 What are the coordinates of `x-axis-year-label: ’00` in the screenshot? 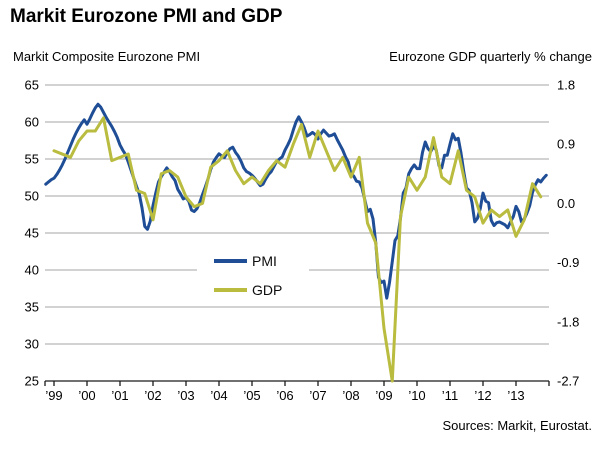 It's located at (86, 395).